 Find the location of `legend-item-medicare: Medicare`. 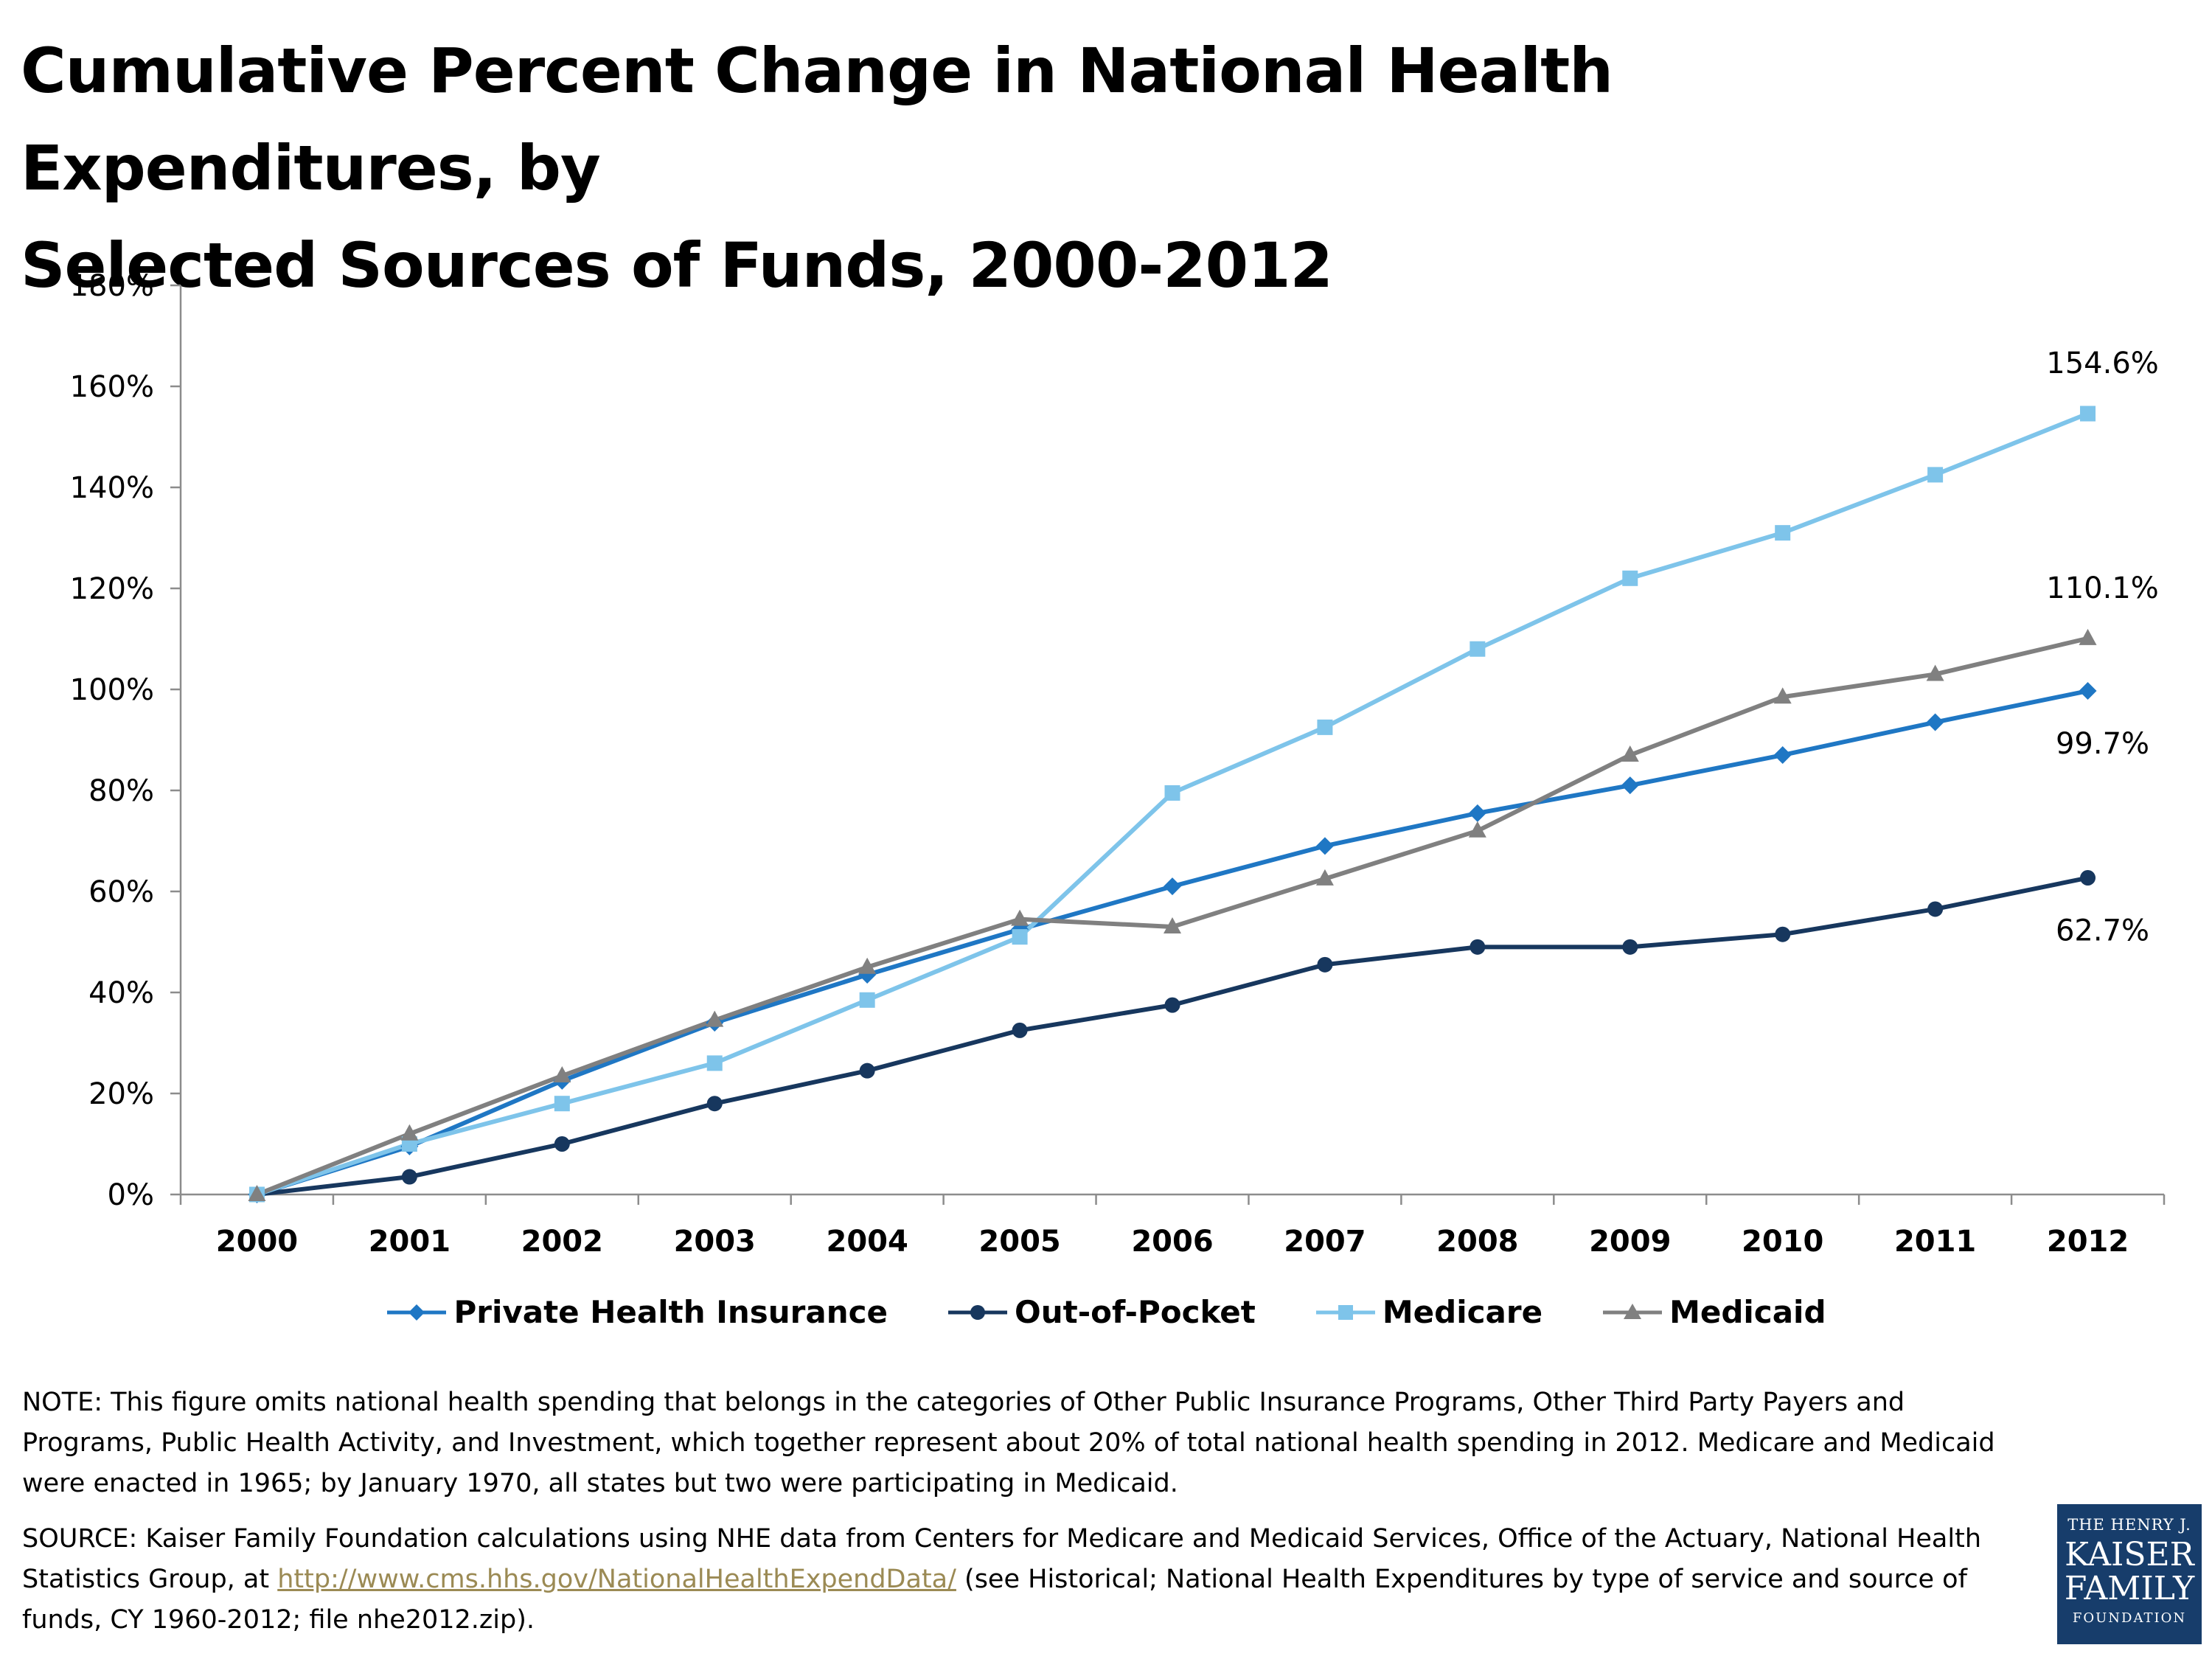

legend-item-medicare: Medicare is located at coordinates (1429, 1312).